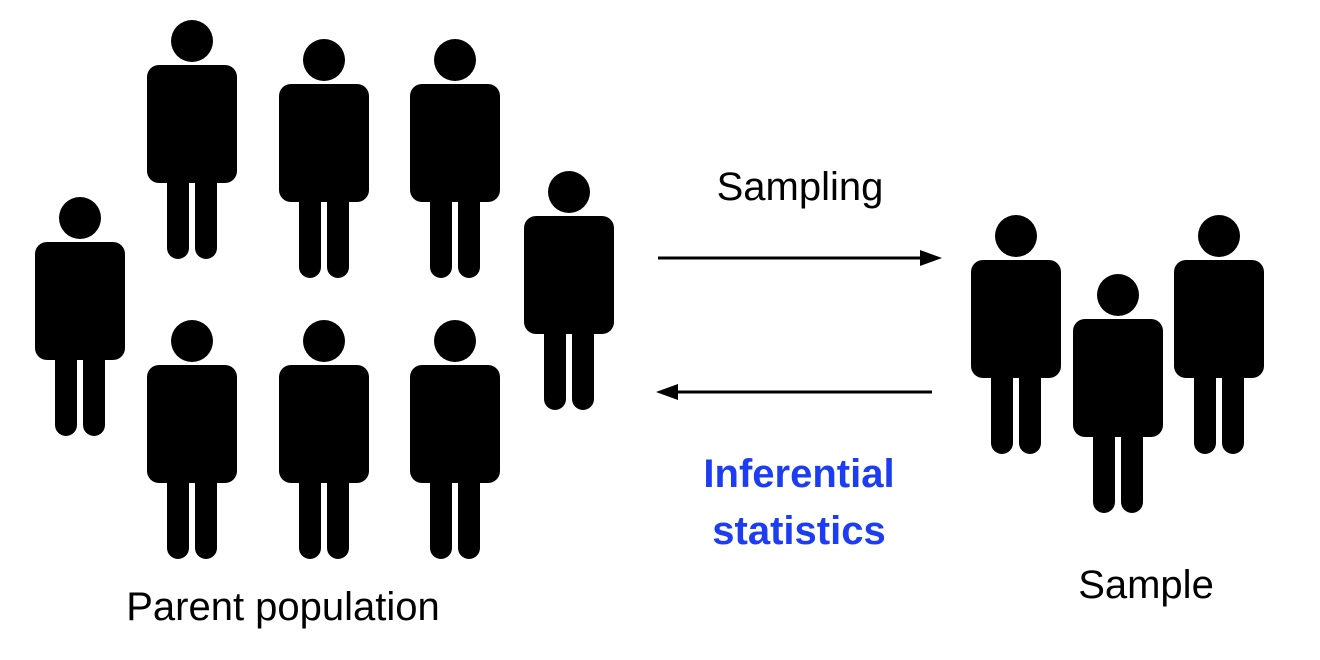  Describe the element at coordinates (798, 474) in the screenshot. I see `inferential-statistics-label-line1: Inferential` at that location.